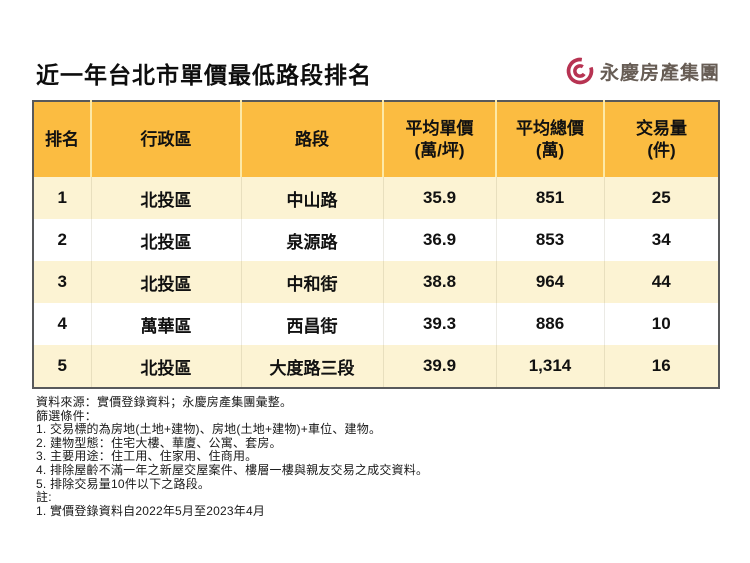 This screenshot has height=563, width=750. I want to click on table-row: 4 萬華區 西昌街 39.3 886 10, so click(376, 324).